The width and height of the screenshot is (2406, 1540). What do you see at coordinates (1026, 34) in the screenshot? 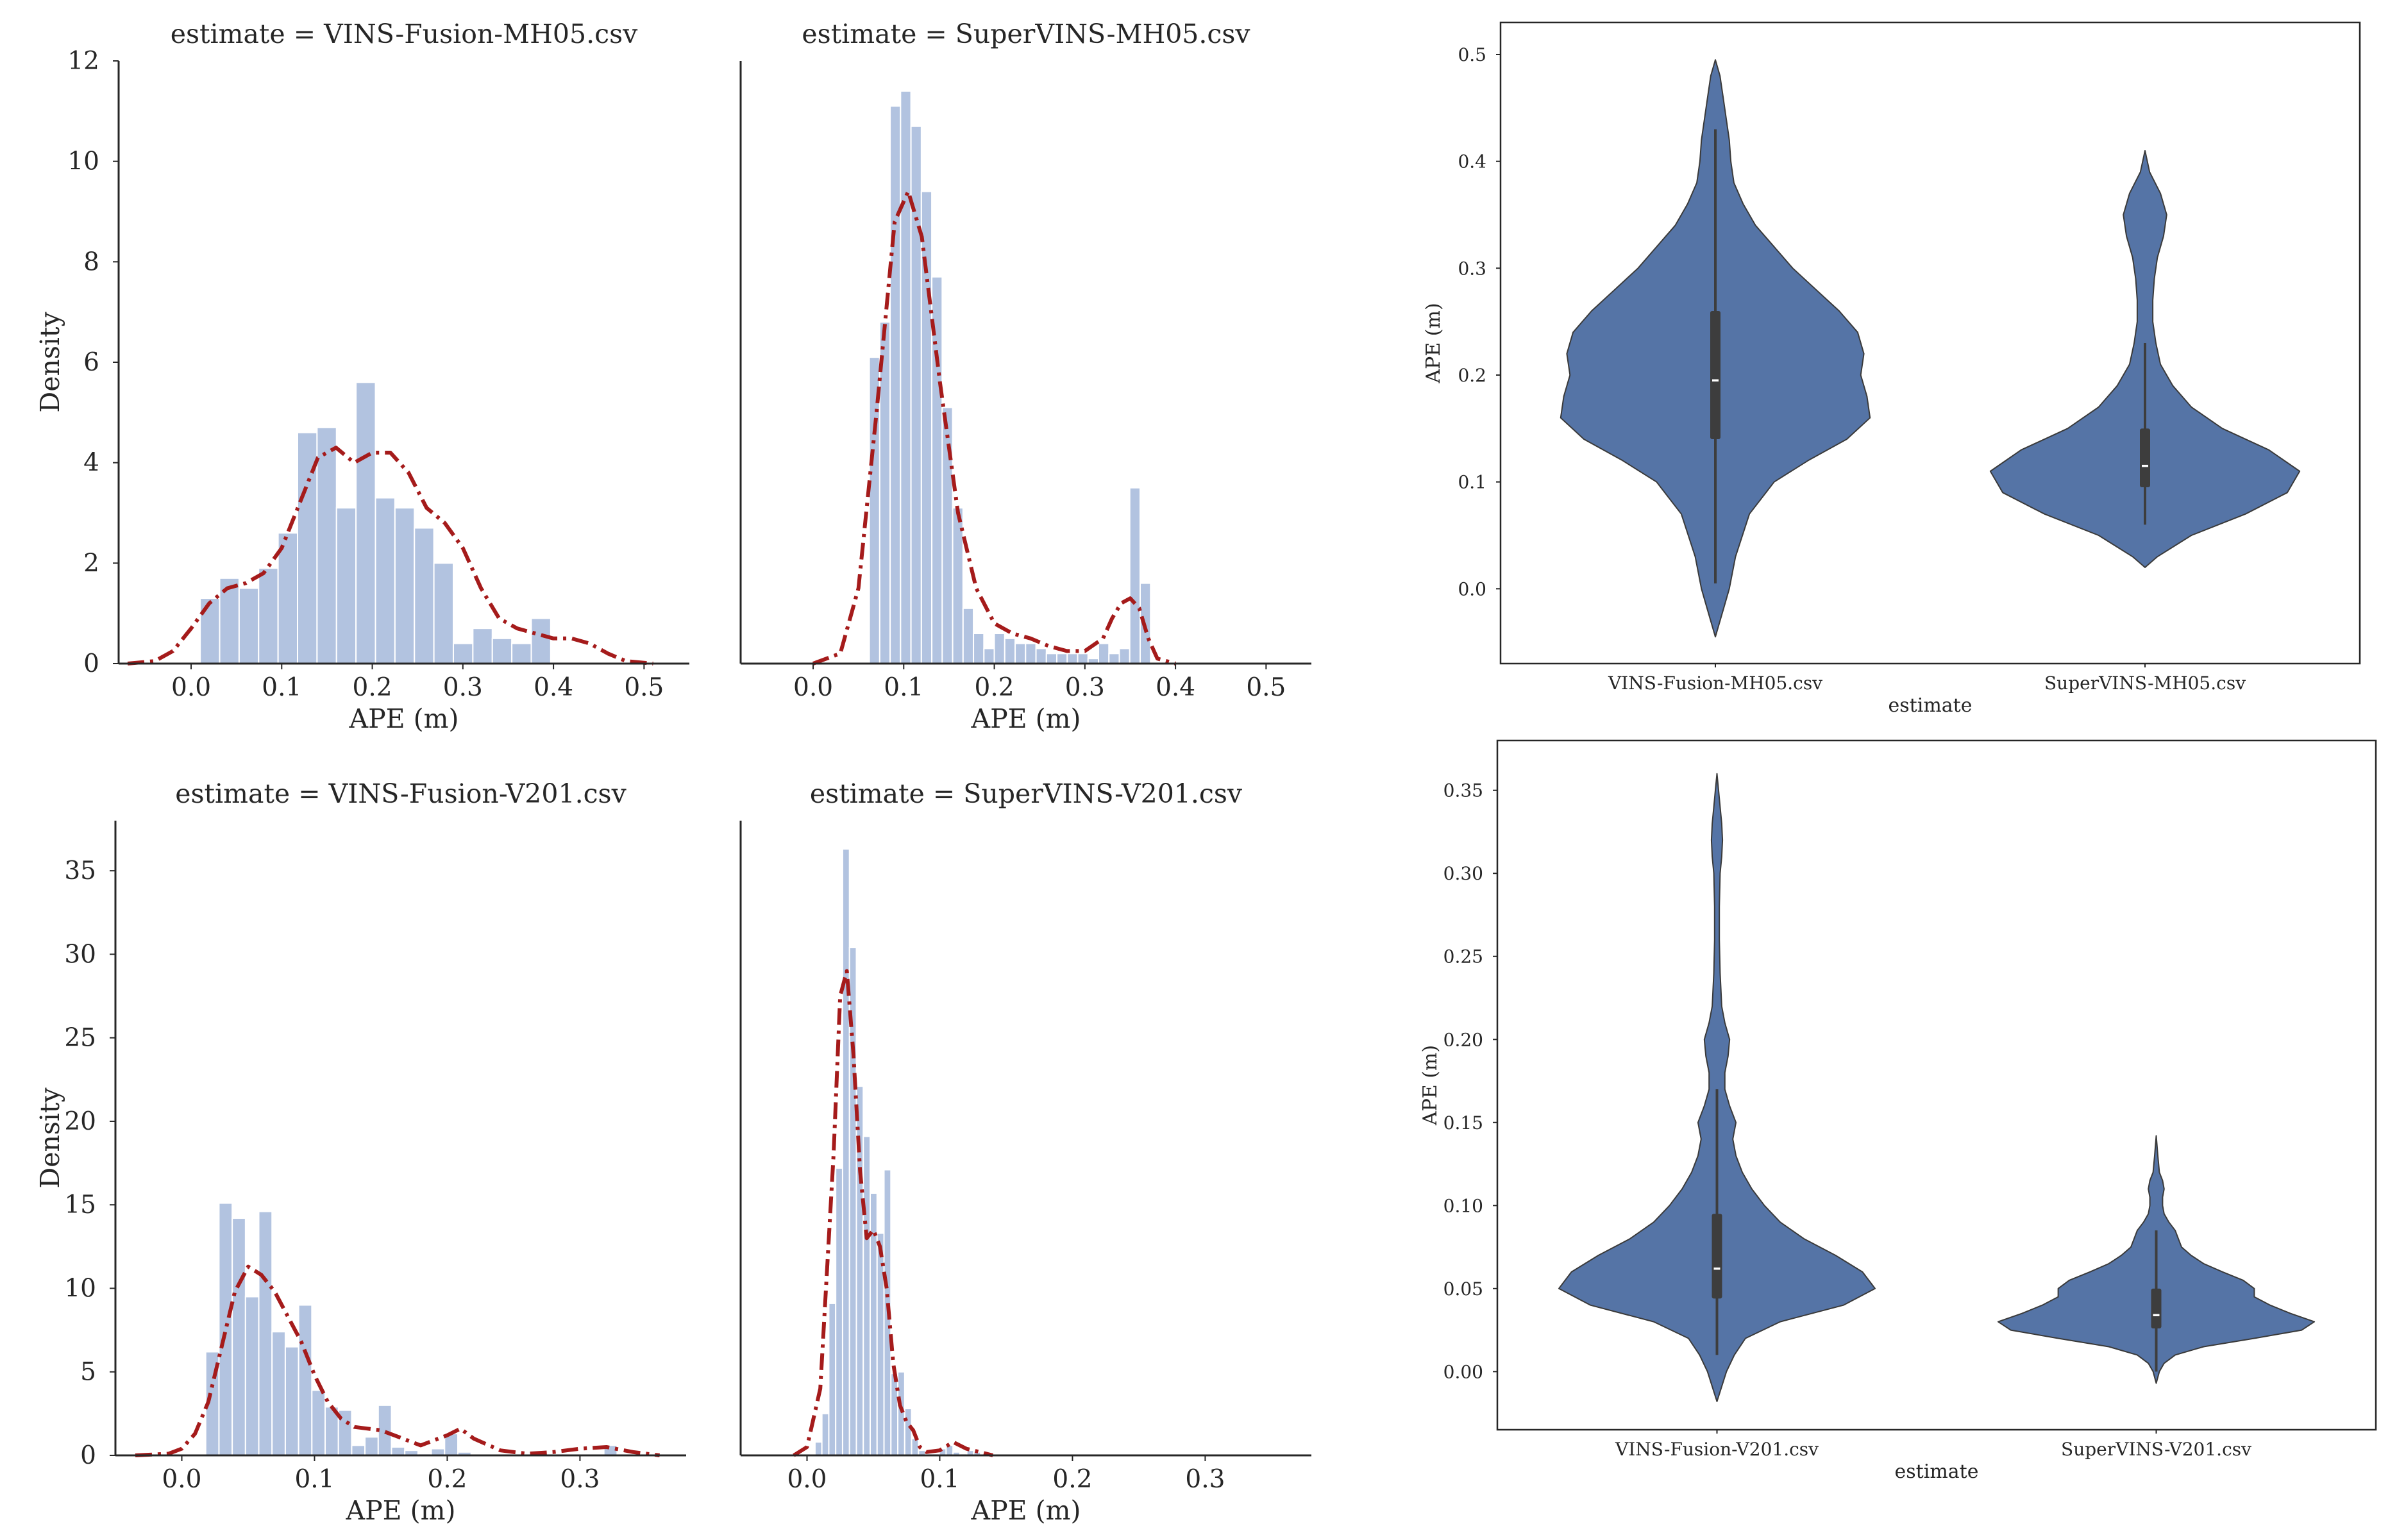
I see `chart-title: estimate = SuperVINS-MH05.csv` at bounding box center [1026, 34].